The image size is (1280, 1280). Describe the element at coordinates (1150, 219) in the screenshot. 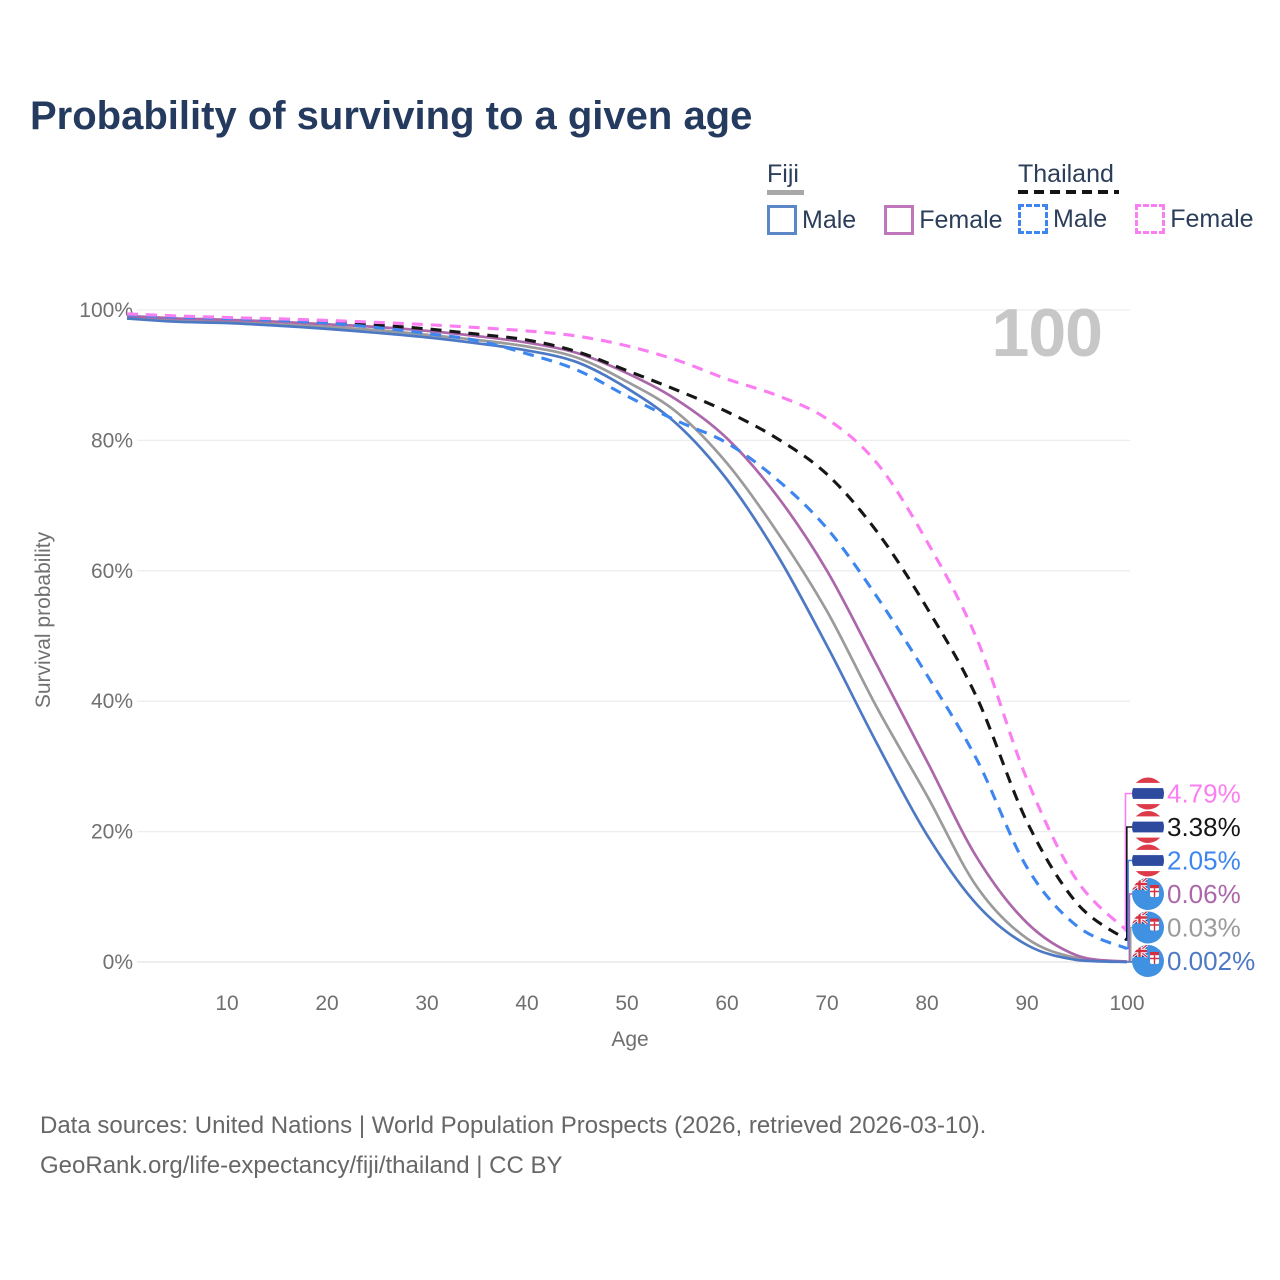

I see `legend-swatch-thailand-female` at that location.